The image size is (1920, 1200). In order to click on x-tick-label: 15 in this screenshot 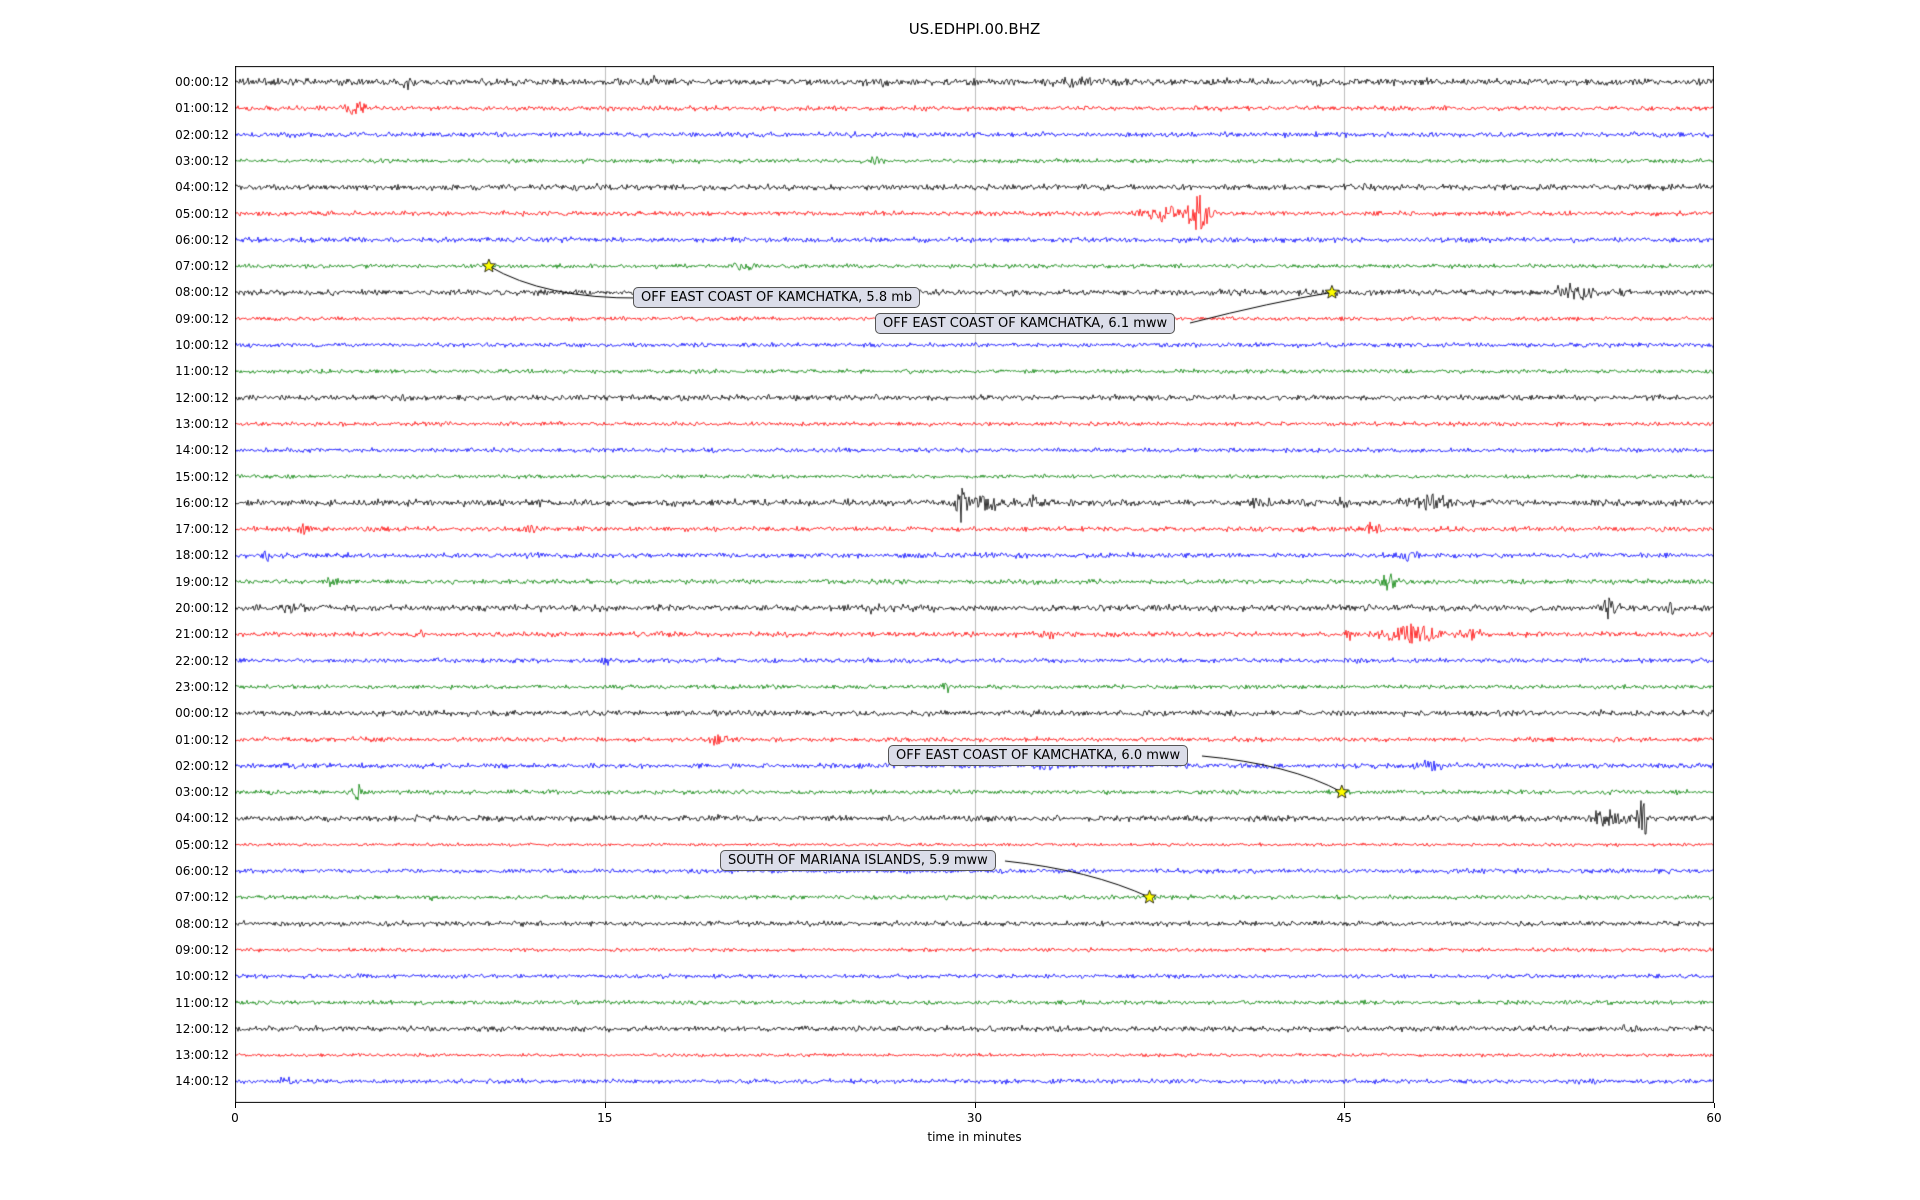, I will do `click(605, 1118)`.